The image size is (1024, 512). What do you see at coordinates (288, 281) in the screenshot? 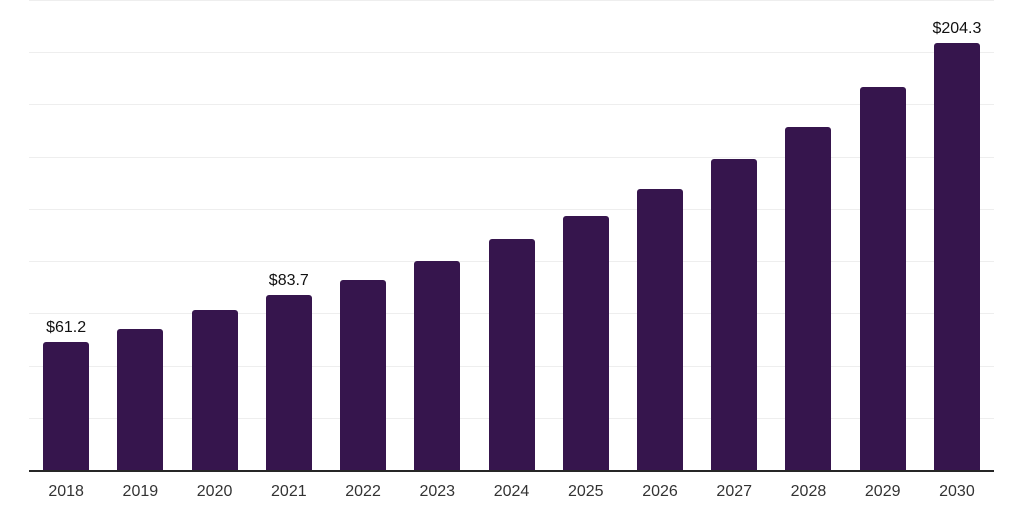
I see `bar-value-label: $83.7` at bounding box center [288, 281].